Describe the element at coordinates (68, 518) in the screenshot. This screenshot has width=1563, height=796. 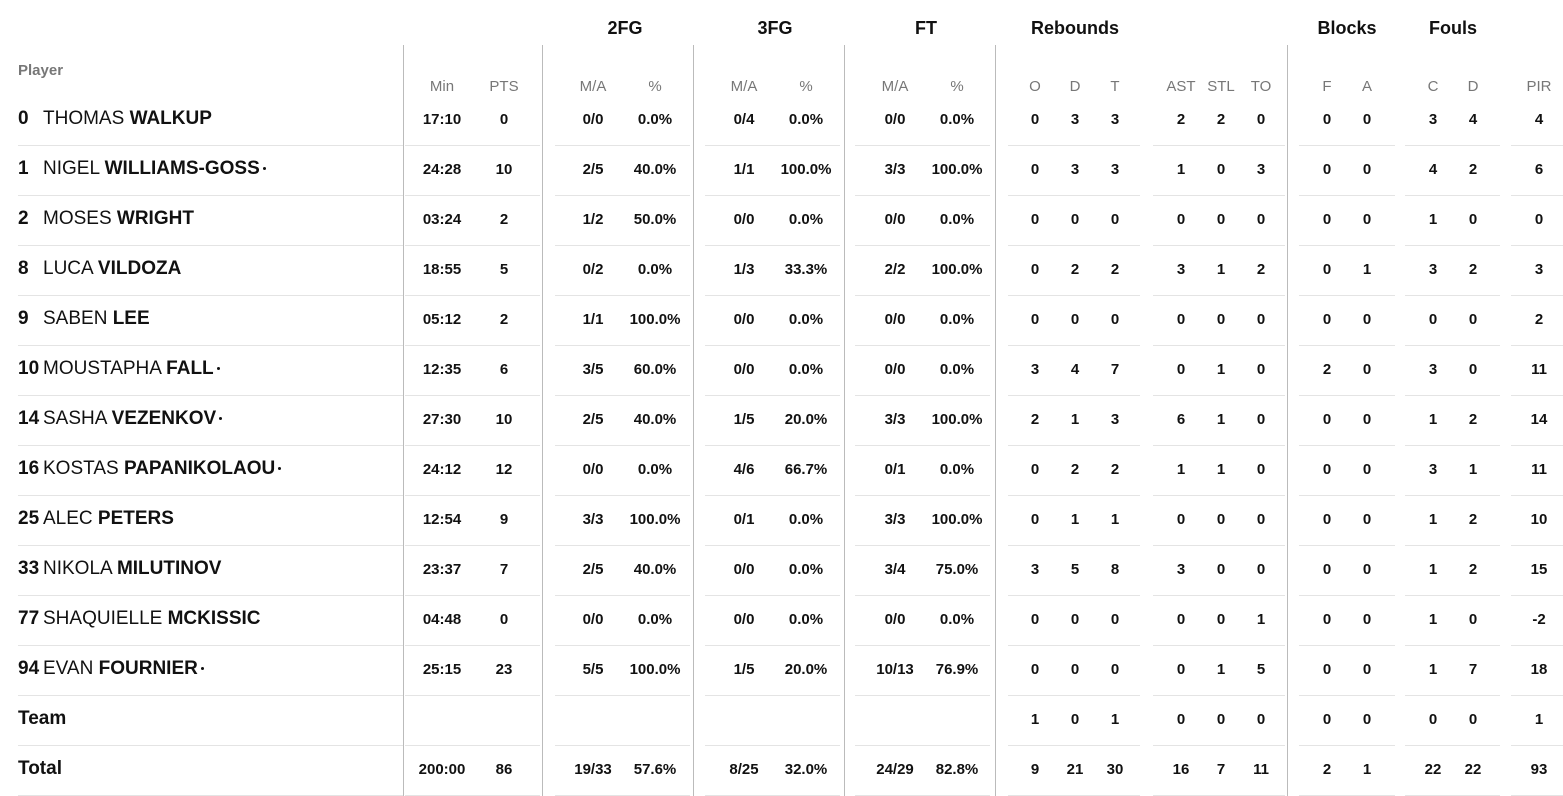
I see `first-name: ALEC` at that location.